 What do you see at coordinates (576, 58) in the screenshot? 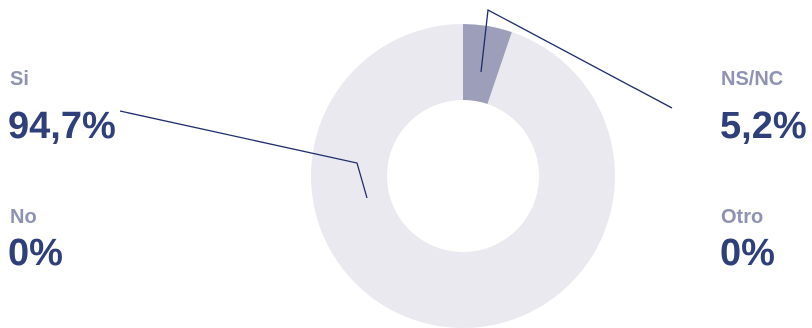
I see `leader-line-nsnc` at bounding box center [576, 58].